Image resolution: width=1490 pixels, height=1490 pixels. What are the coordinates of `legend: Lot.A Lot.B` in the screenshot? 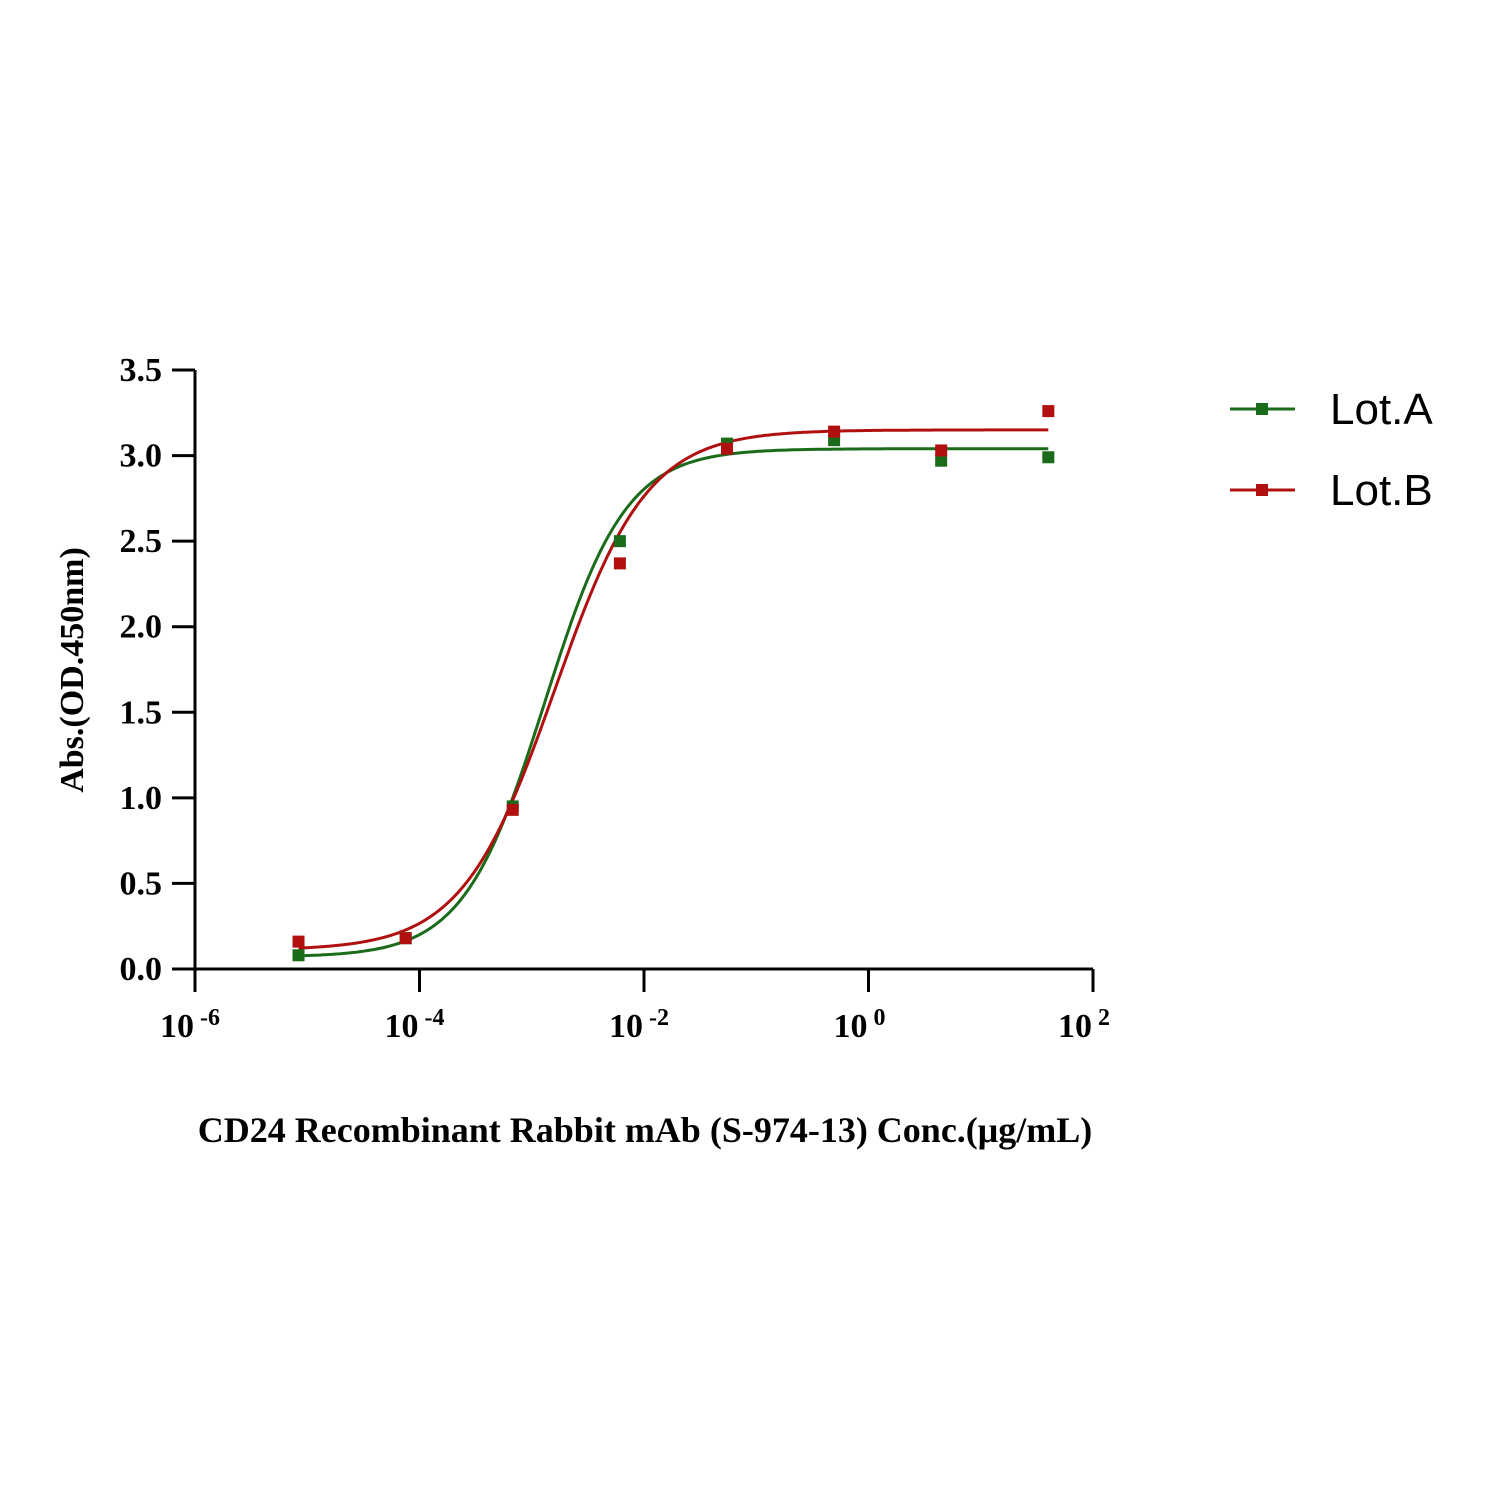 It's located at (1331, 450).